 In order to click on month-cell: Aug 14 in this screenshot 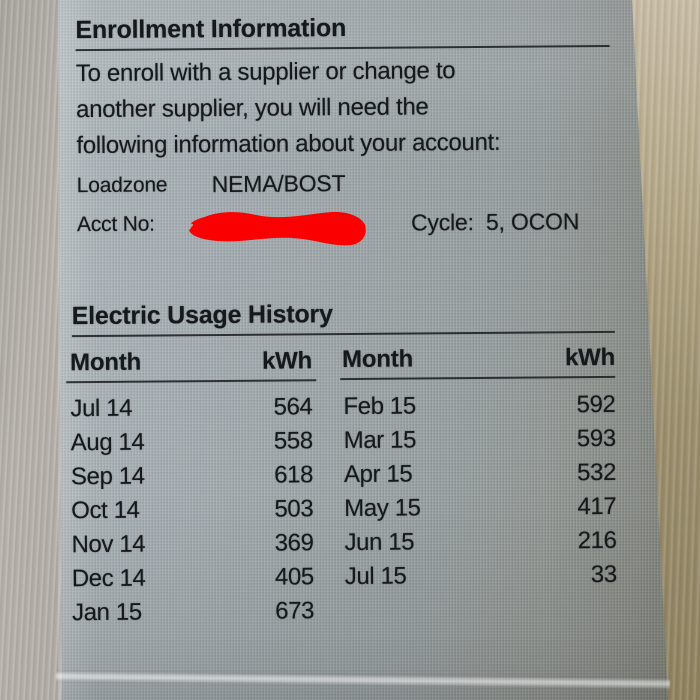, I will do `click(107, 442)`.